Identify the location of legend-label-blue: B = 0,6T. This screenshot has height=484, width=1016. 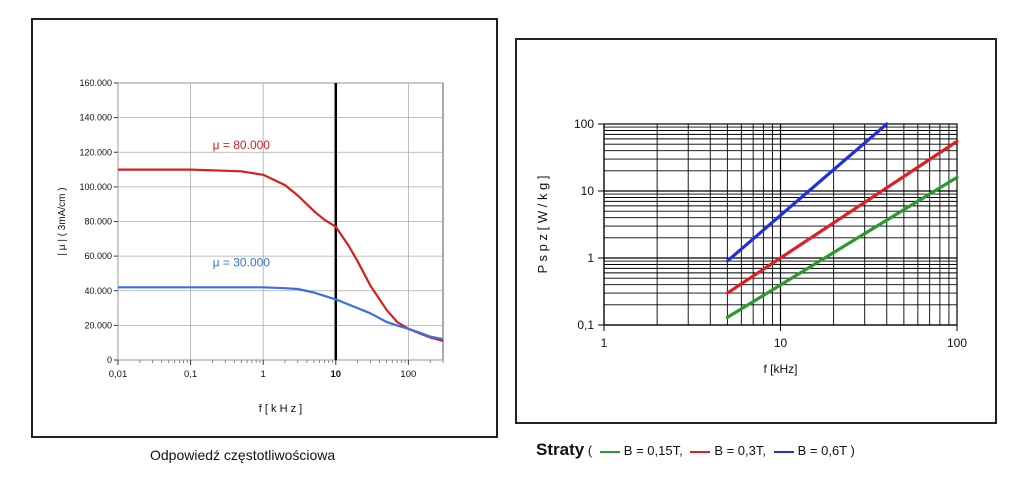
(822, 450).